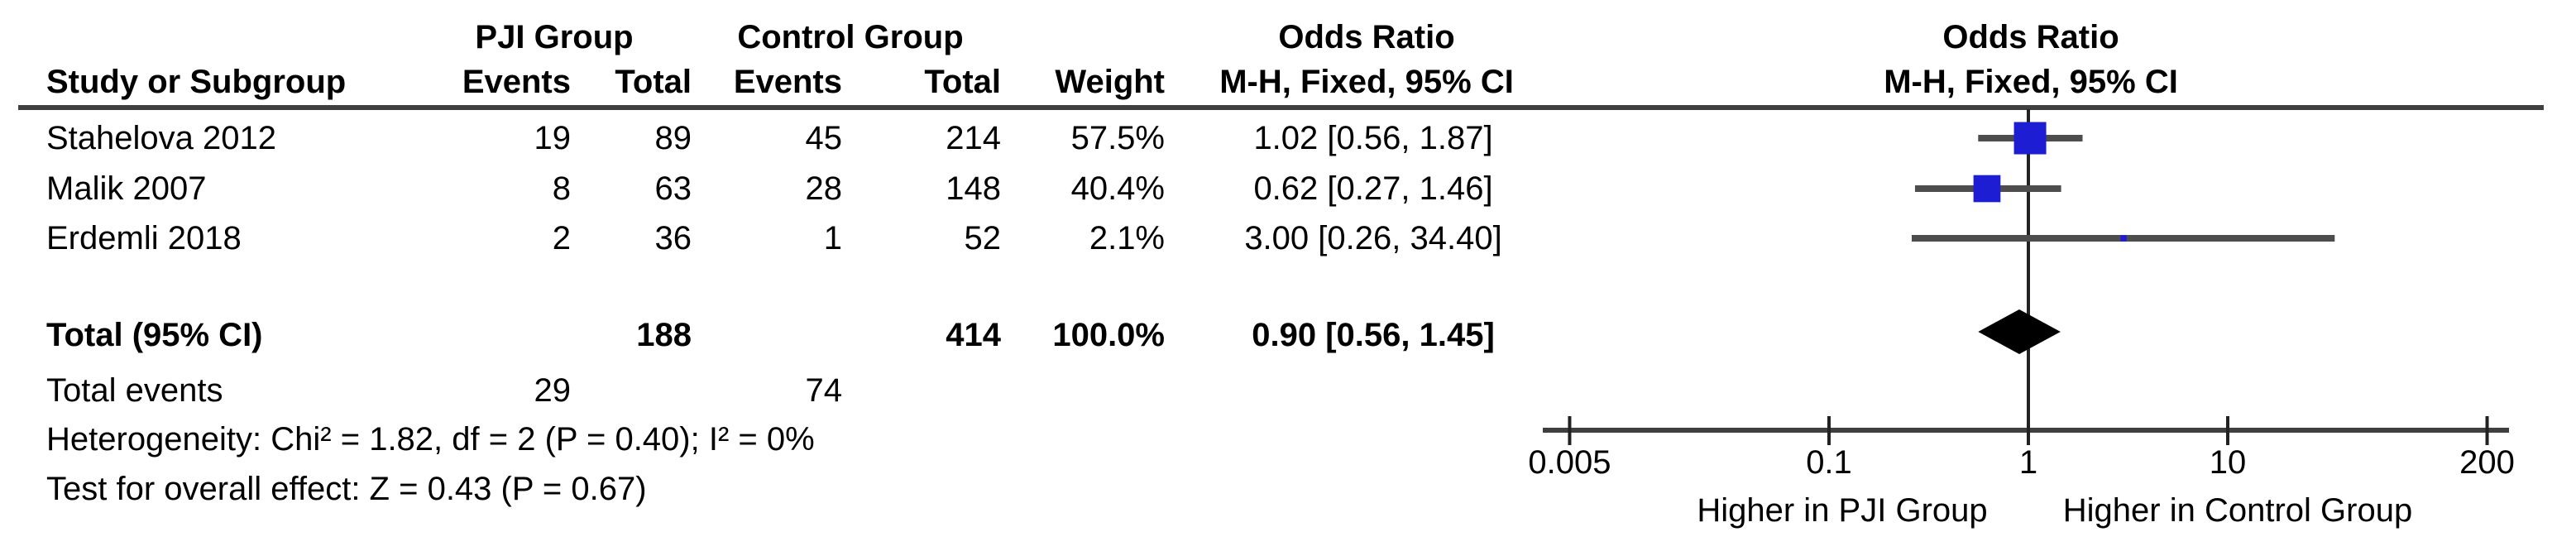 This screenshot has height=551, width=2576. What do you see at coordinates (1117, 188) in the screenshot?
I see `weight: 40.4%` at bounding box center [1117, 188].